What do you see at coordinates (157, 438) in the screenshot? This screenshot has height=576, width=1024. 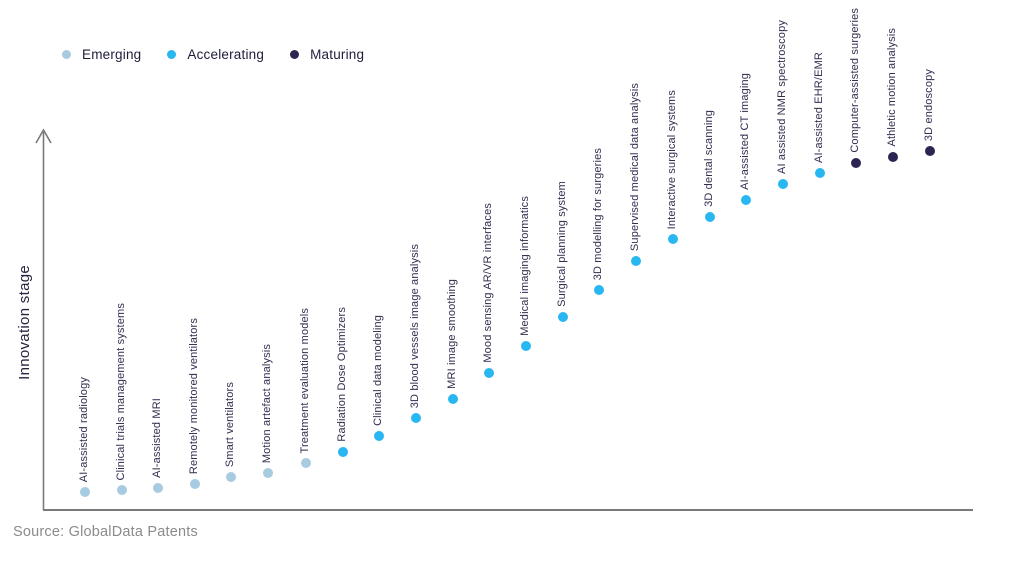 I see `data-point-label: AI-assisted MRI` at bounding box center [157, 438].